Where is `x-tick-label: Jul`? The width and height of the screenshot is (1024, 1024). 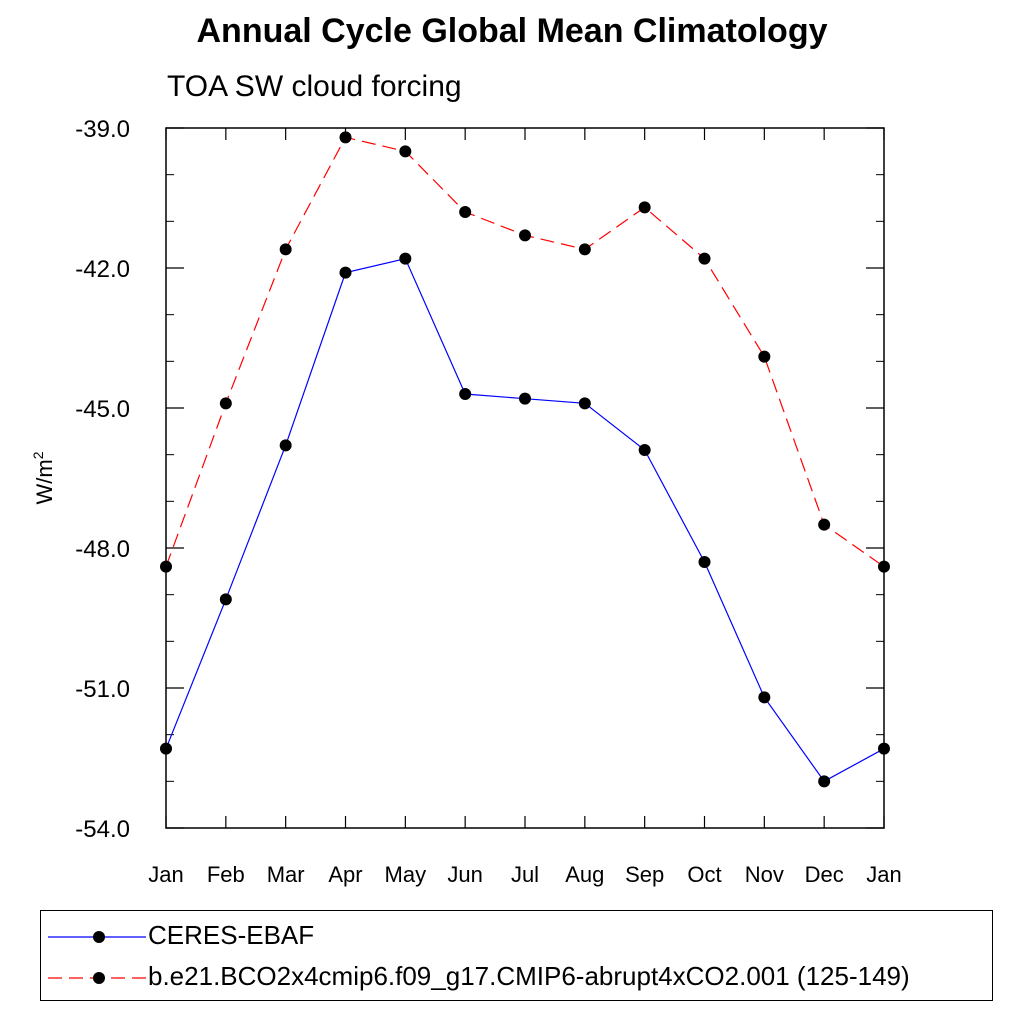 x-tick-label: Jul is located at coordinates (525, 874).